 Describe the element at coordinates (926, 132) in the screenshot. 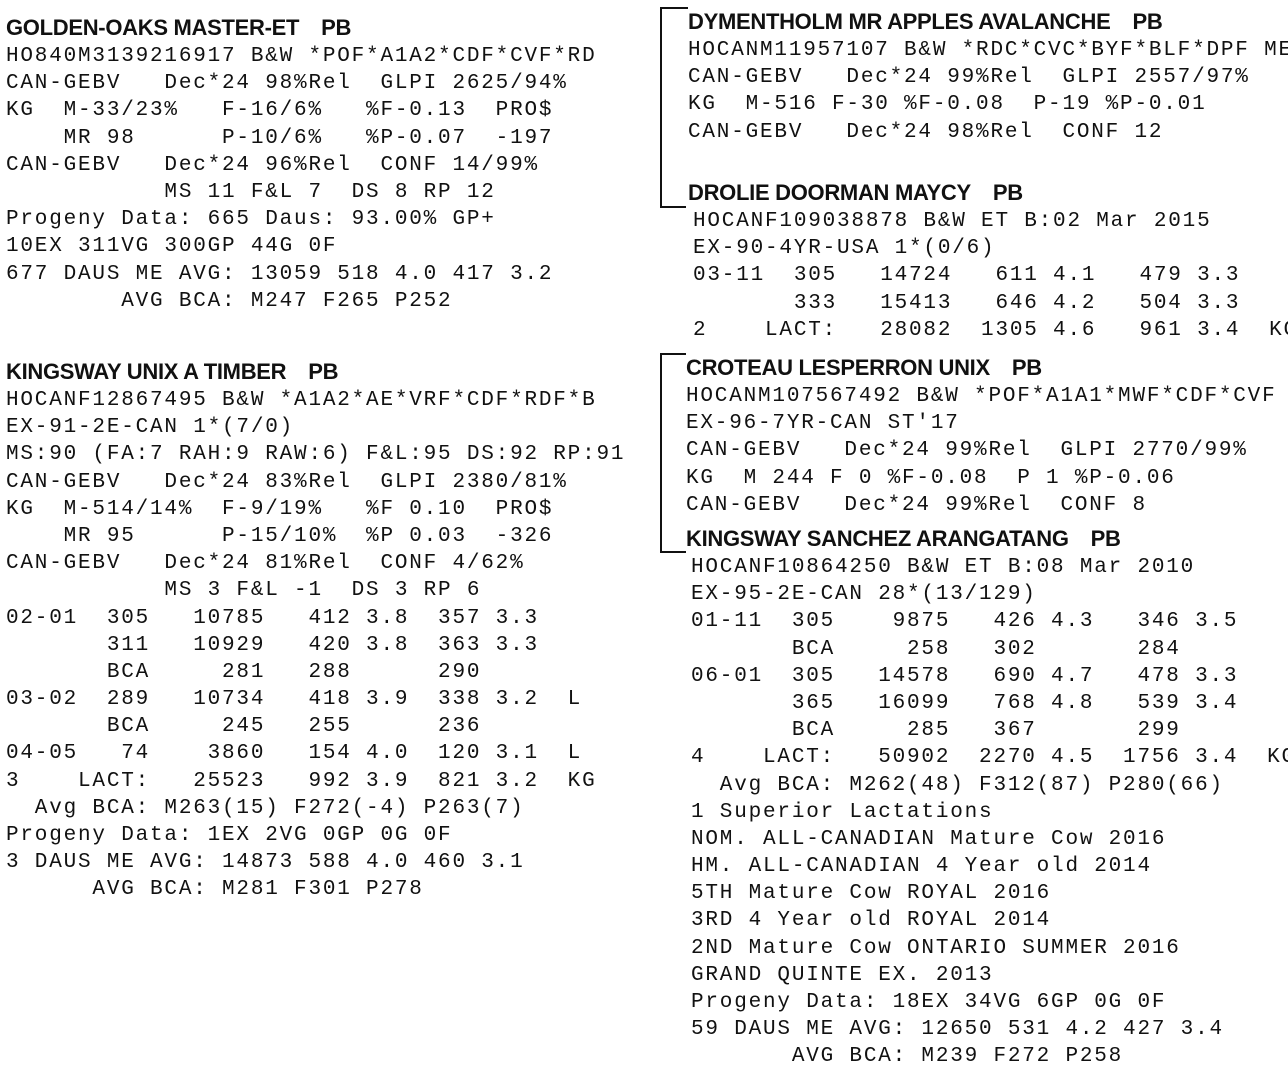

I see `detail-line: CAN-GEBV Dec*24 98%Rel CONF 12` at that location.